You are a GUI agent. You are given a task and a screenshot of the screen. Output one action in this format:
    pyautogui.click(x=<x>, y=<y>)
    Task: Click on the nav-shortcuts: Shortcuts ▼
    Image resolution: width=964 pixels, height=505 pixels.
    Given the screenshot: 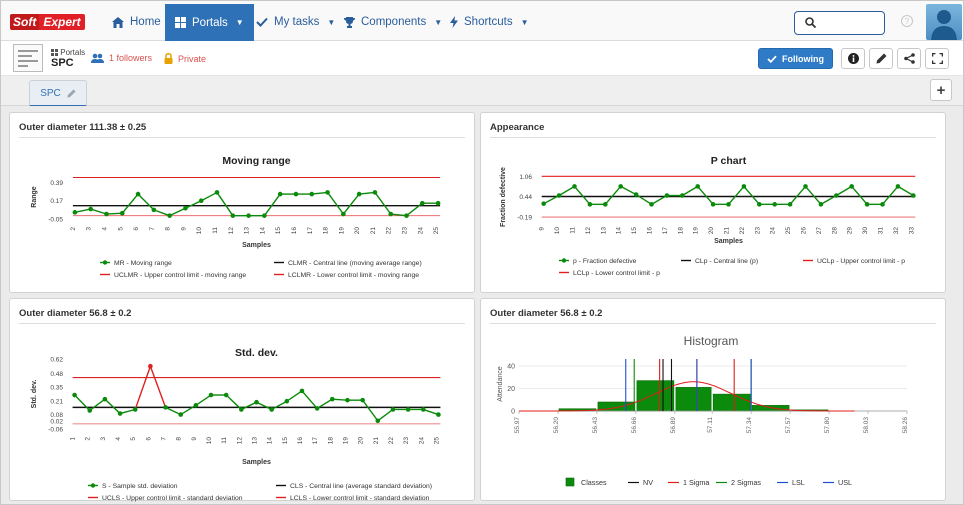 What is the action you would take?
    pyautogui.click(x=489, y=22)
    